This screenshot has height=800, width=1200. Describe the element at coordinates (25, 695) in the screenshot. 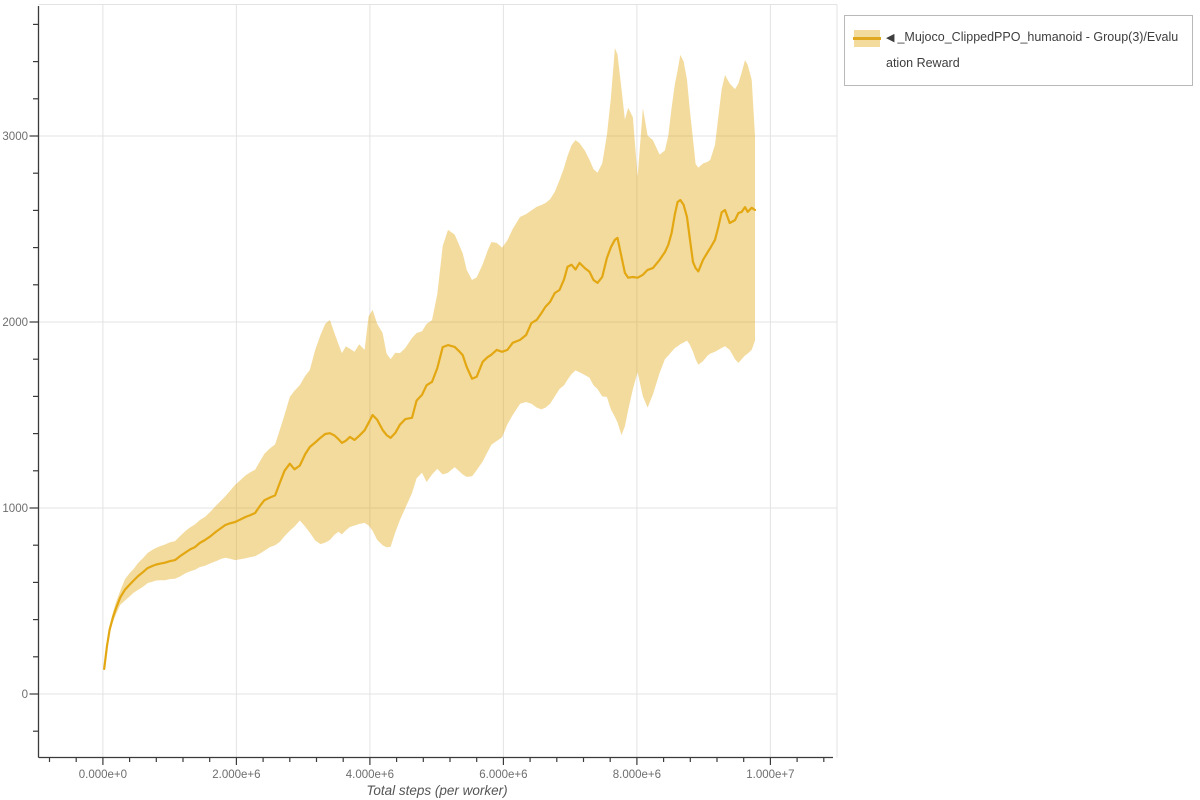

I see `y-tick-label: 0` at that location.